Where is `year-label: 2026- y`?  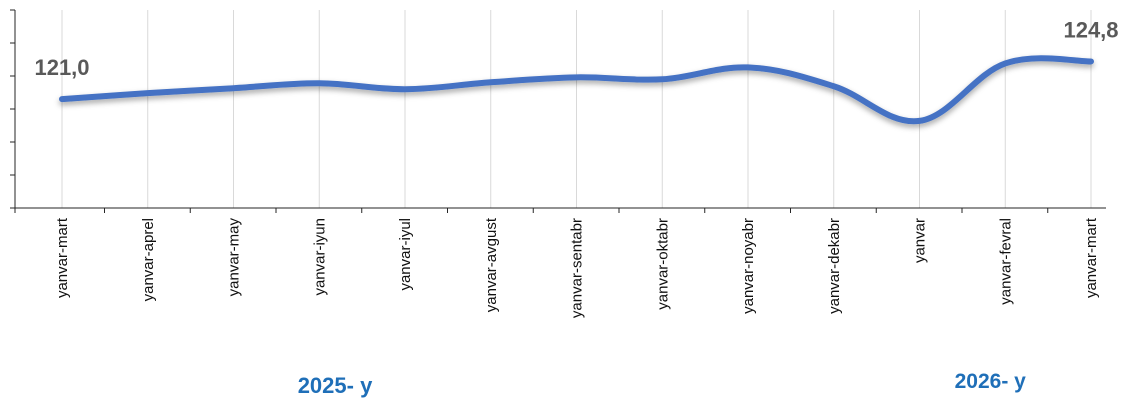 year-label: 2026- y is located at coordinates (991, 381).